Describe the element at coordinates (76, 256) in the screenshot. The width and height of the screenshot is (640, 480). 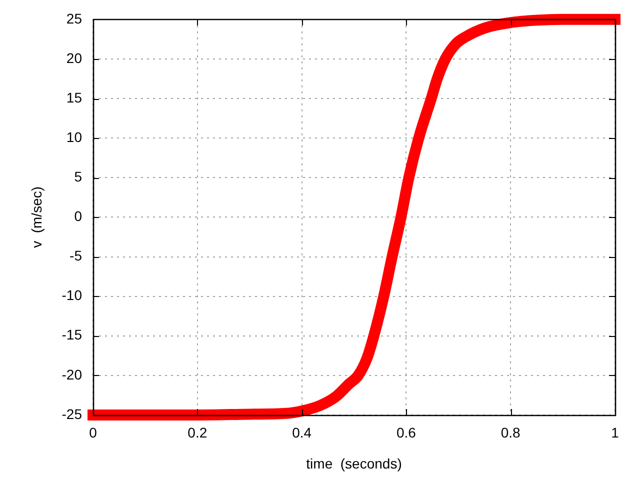
I see `y-tick-label: -5` at that location.